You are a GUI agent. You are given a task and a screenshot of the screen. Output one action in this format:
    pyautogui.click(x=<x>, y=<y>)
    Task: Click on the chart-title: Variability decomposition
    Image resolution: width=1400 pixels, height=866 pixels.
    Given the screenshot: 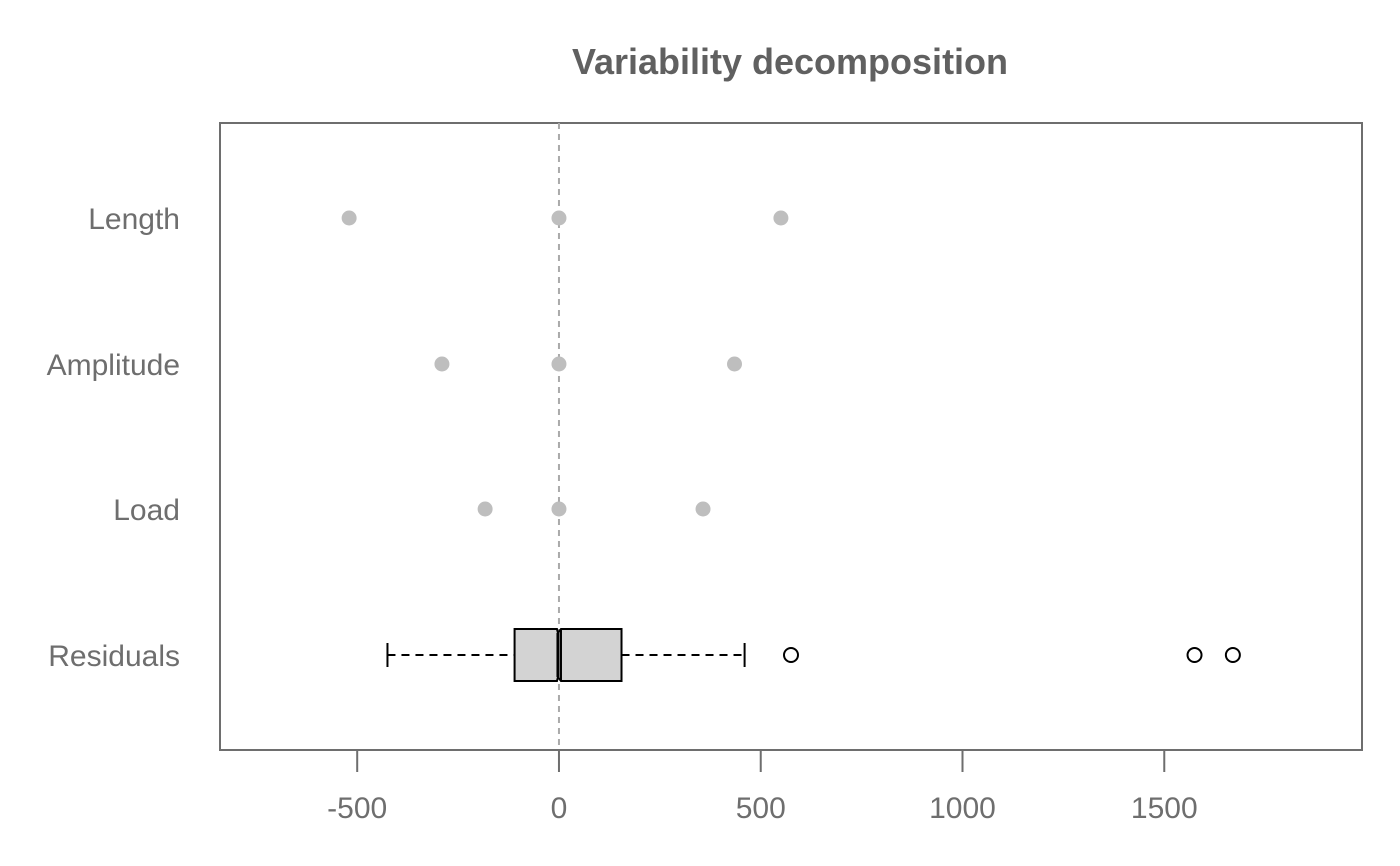 What is the action you would take?
    pyautogui.click(x=790, y=61)
    